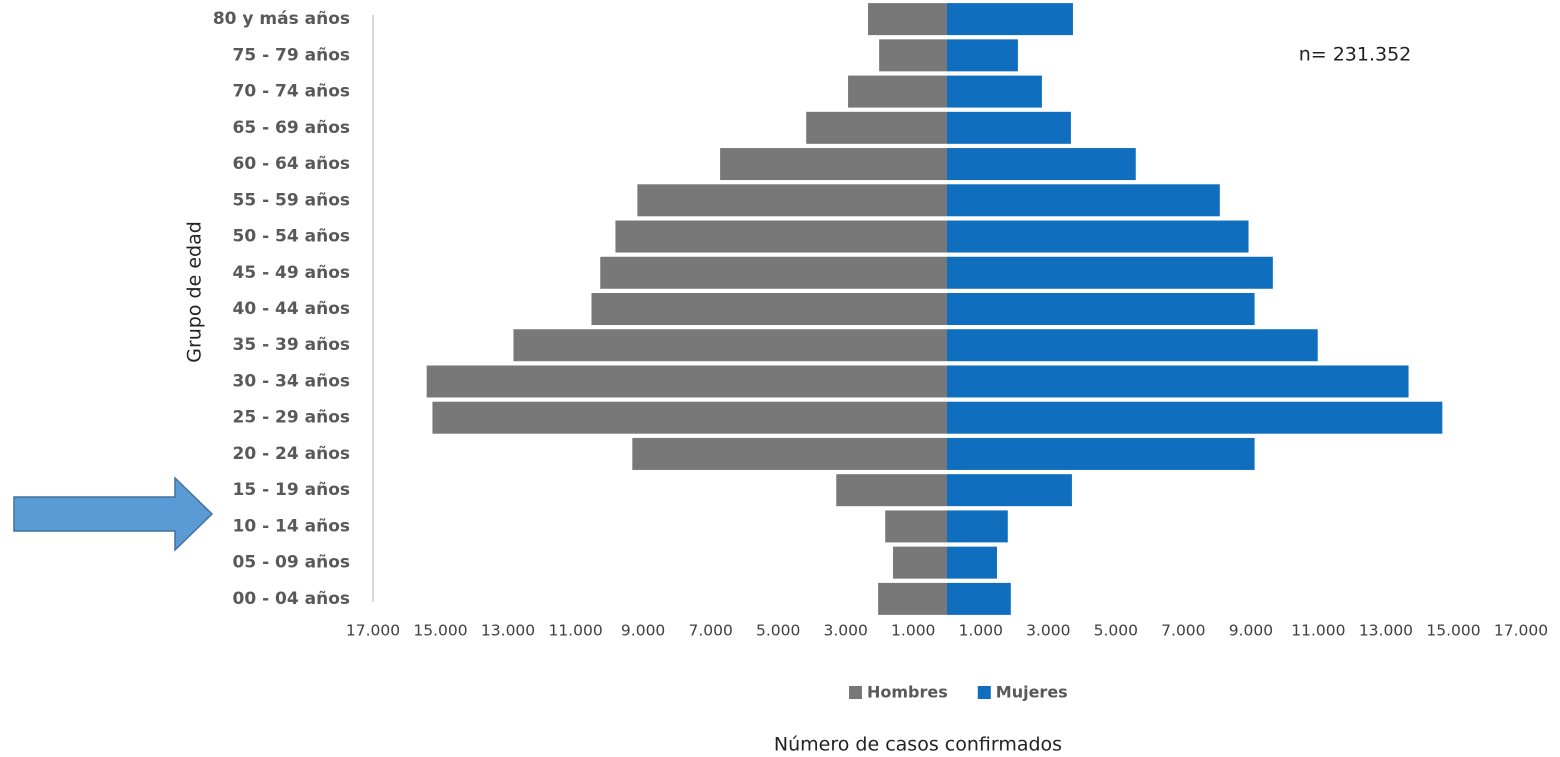 This screenshot has height=757, width=1560. What do you see at coordinates (292, 345) in the screenshot?
I see `y-tick-label: 35 - 39 años` at bounding box center [292, 345].